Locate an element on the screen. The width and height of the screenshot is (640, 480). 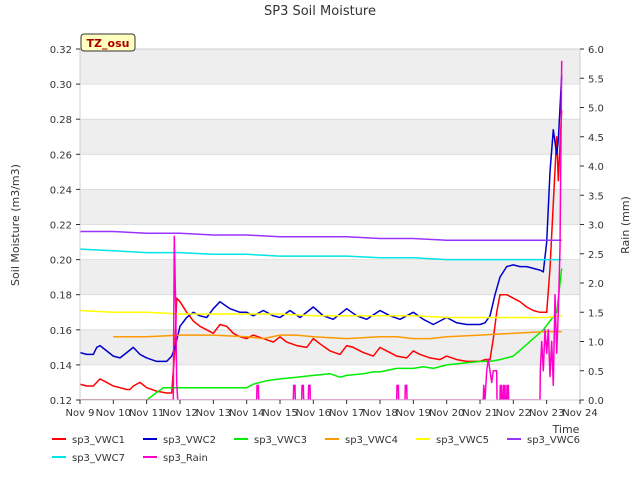
x-tick-label: Nov 12 is located at coordinates (179, 413).